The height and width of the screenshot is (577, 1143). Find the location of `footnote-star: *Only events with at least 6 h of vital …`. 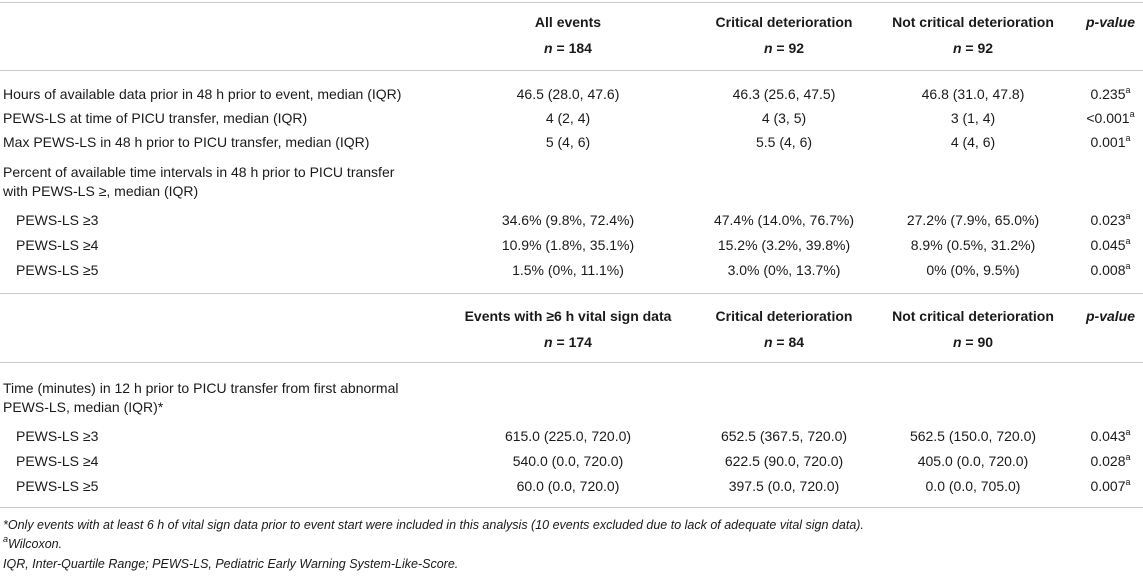

footnote-star: *Only events with at least 6 h of vital … is located at coordinates (433, 525).